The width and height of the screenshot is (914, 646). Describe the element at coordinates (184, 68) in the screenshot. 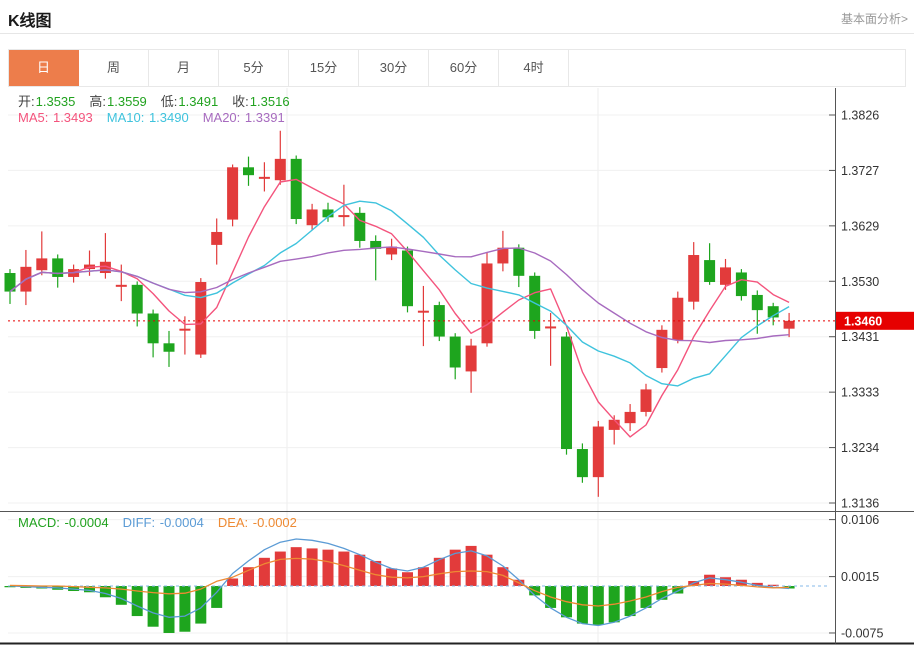

I see `tab-月: 月` at that location.